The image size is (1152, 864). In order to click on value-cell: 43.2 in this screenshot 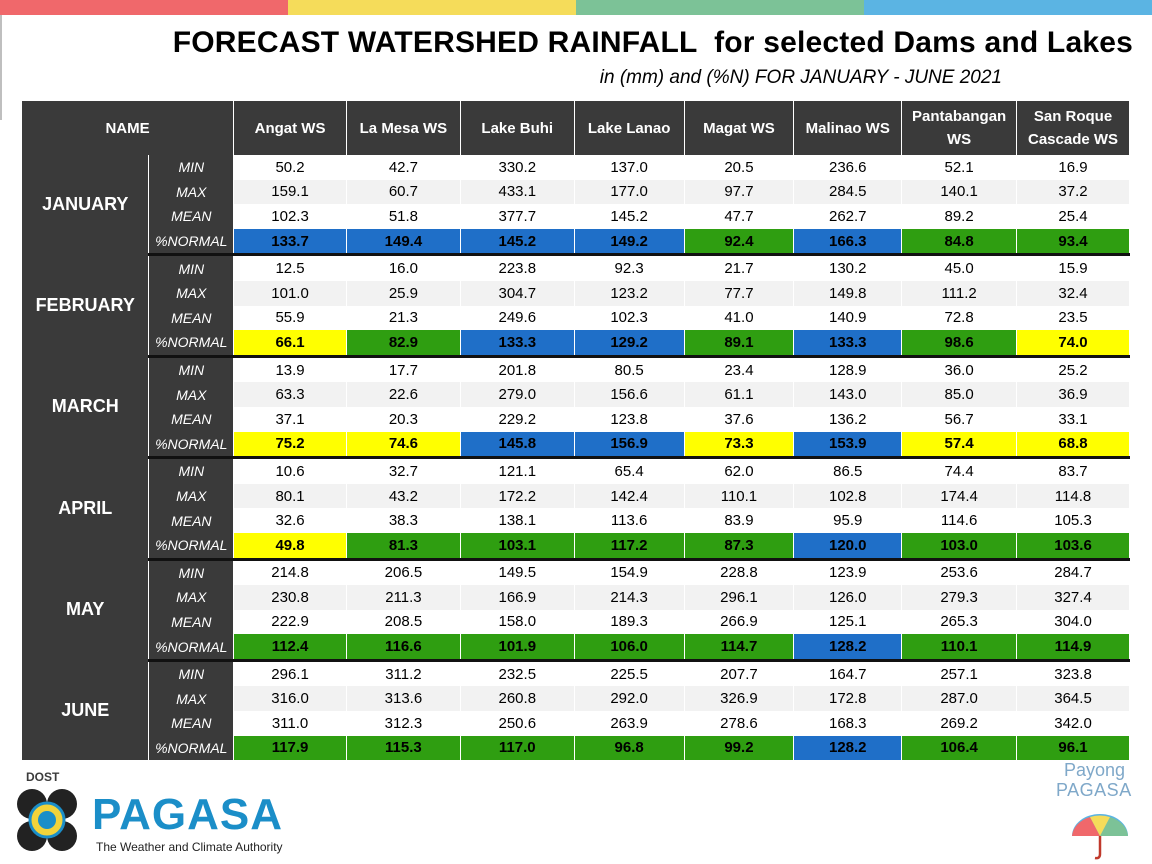, I will do `click(403, 496)`.